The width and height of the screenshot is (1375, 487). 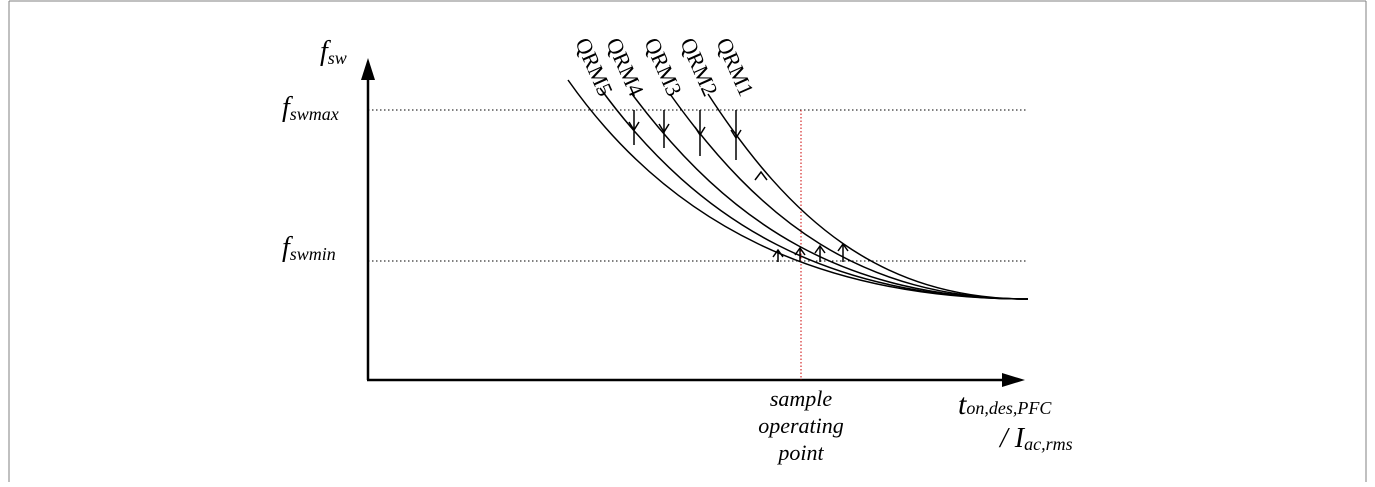 I want to click on x-axis-arrowhead, so click(x=1013, y=380).